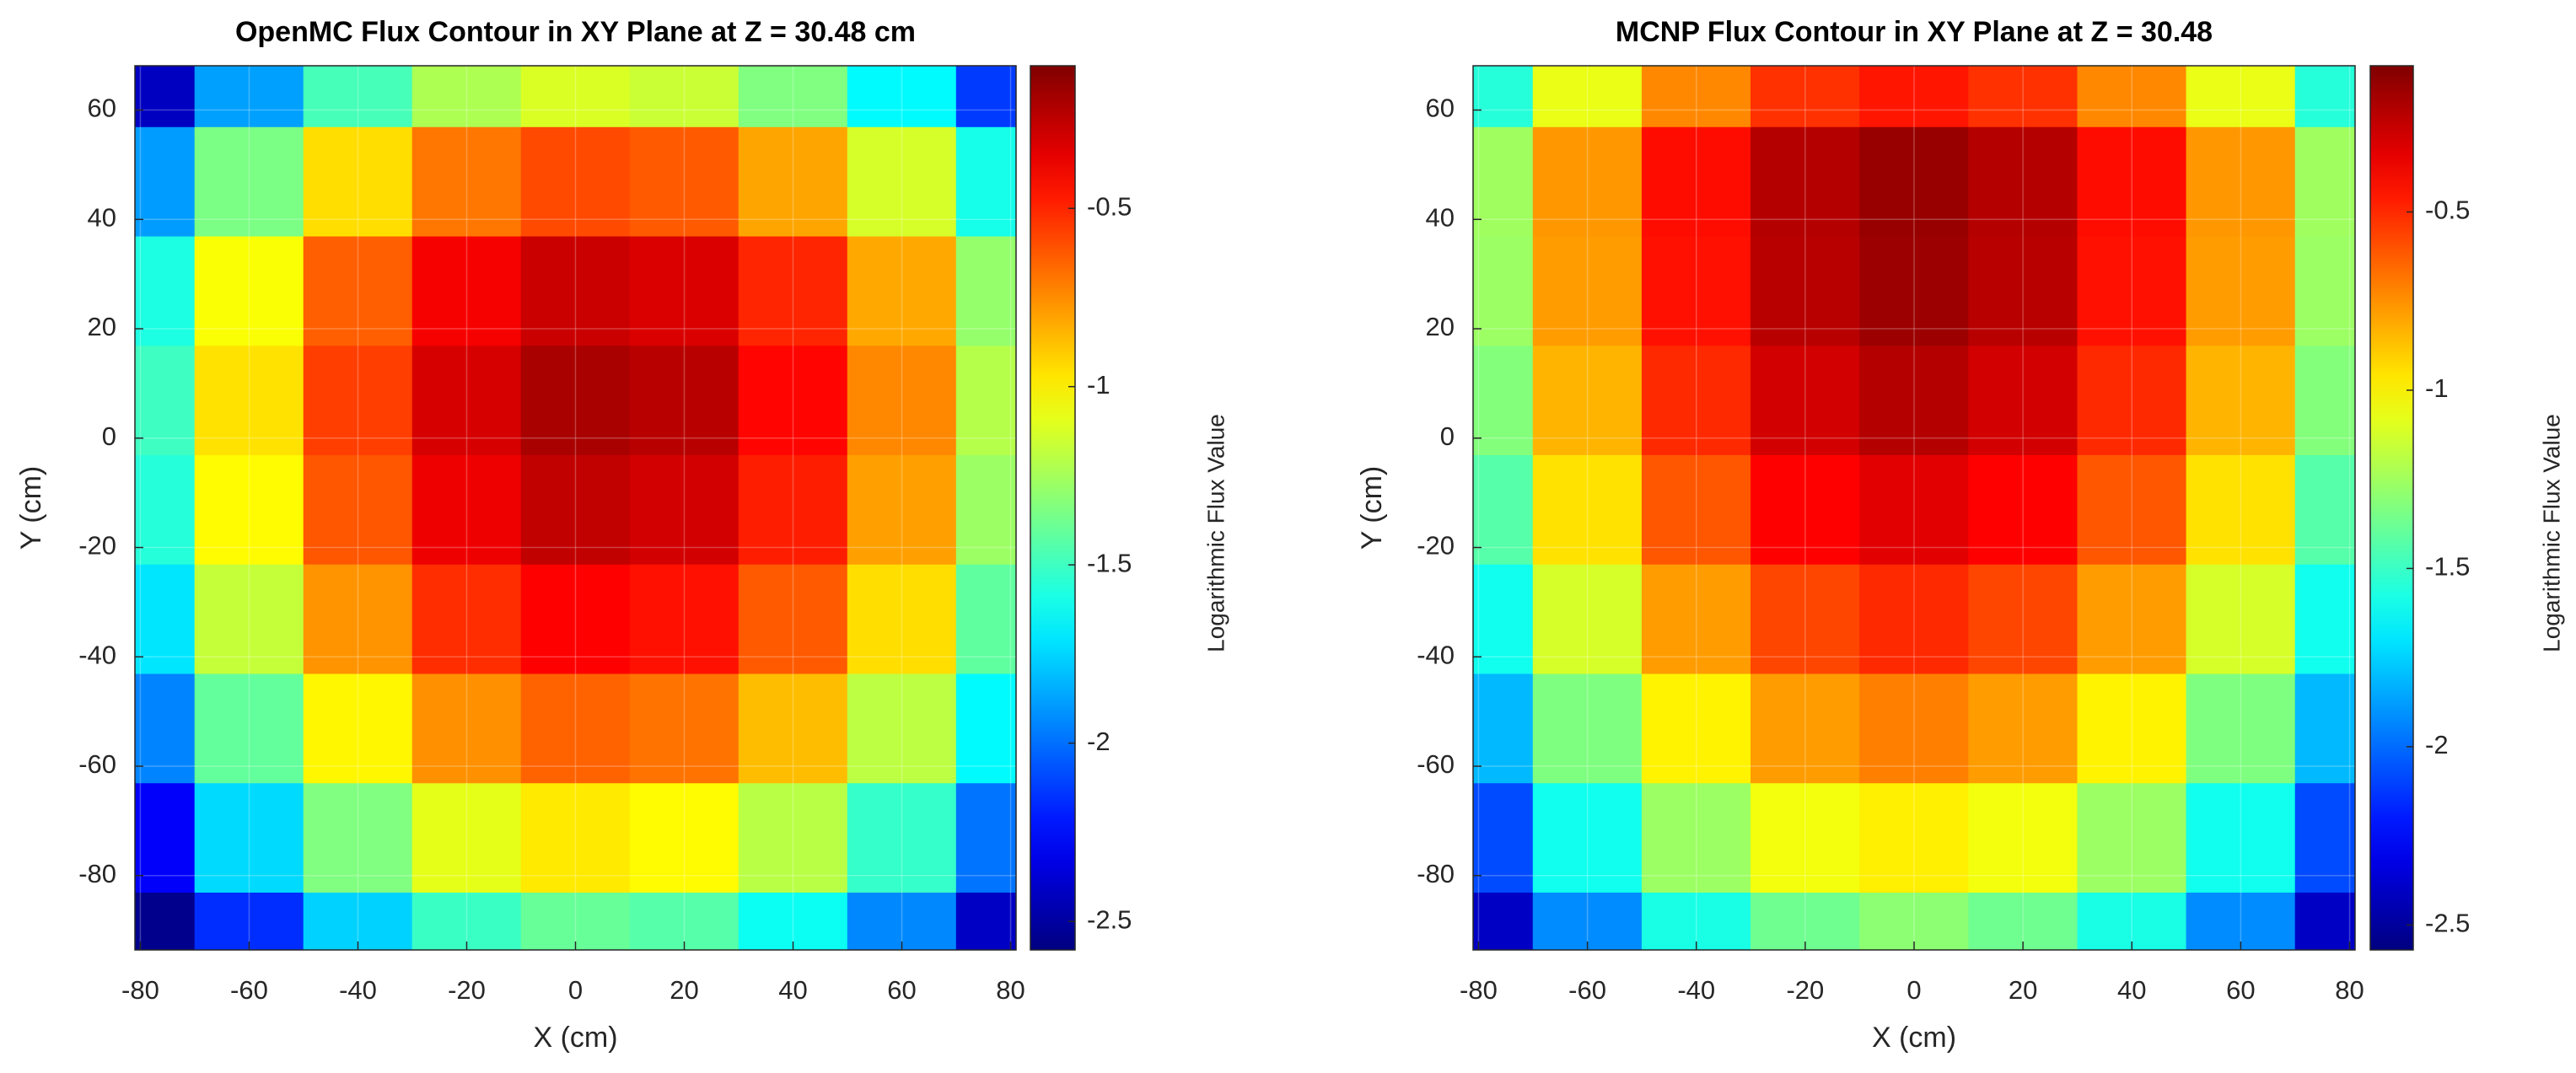  What do you see at coordinates (1215, 533) in the screenshot?
I see `colorbar-label: Logarithmic Flux Value` at bounding box center [1215, 533].